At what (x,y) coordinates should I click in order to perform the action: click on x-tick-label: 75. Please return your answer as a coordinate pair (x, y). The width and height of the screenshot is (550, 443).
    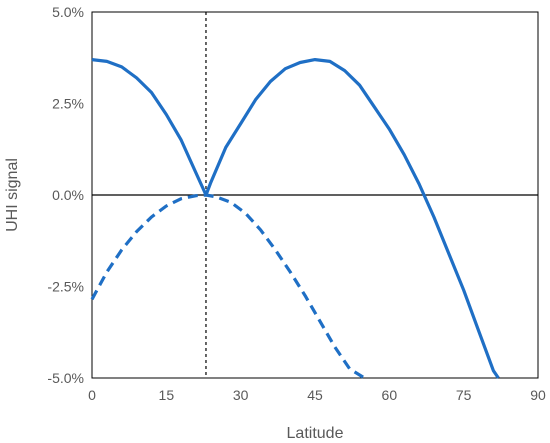
    Looking at the image, I should click on (464, 395).